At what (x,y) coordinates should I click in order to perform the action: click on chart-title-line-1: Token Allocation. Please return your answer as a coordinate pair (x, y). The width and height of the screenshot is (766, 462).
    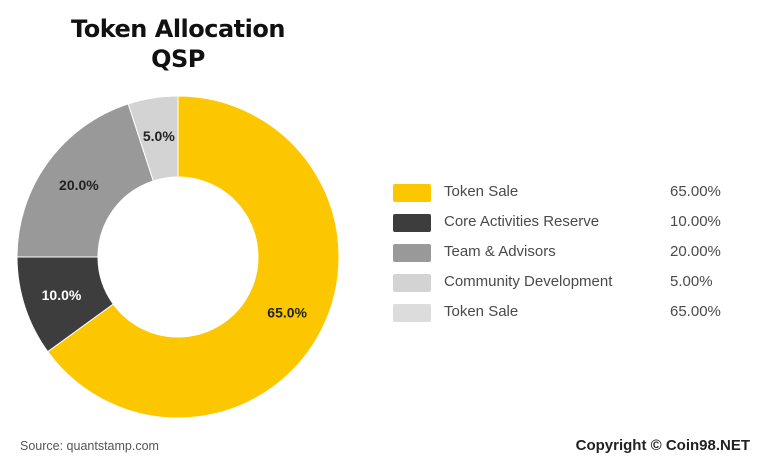
    Looking at the image, I should click on (178, 29).